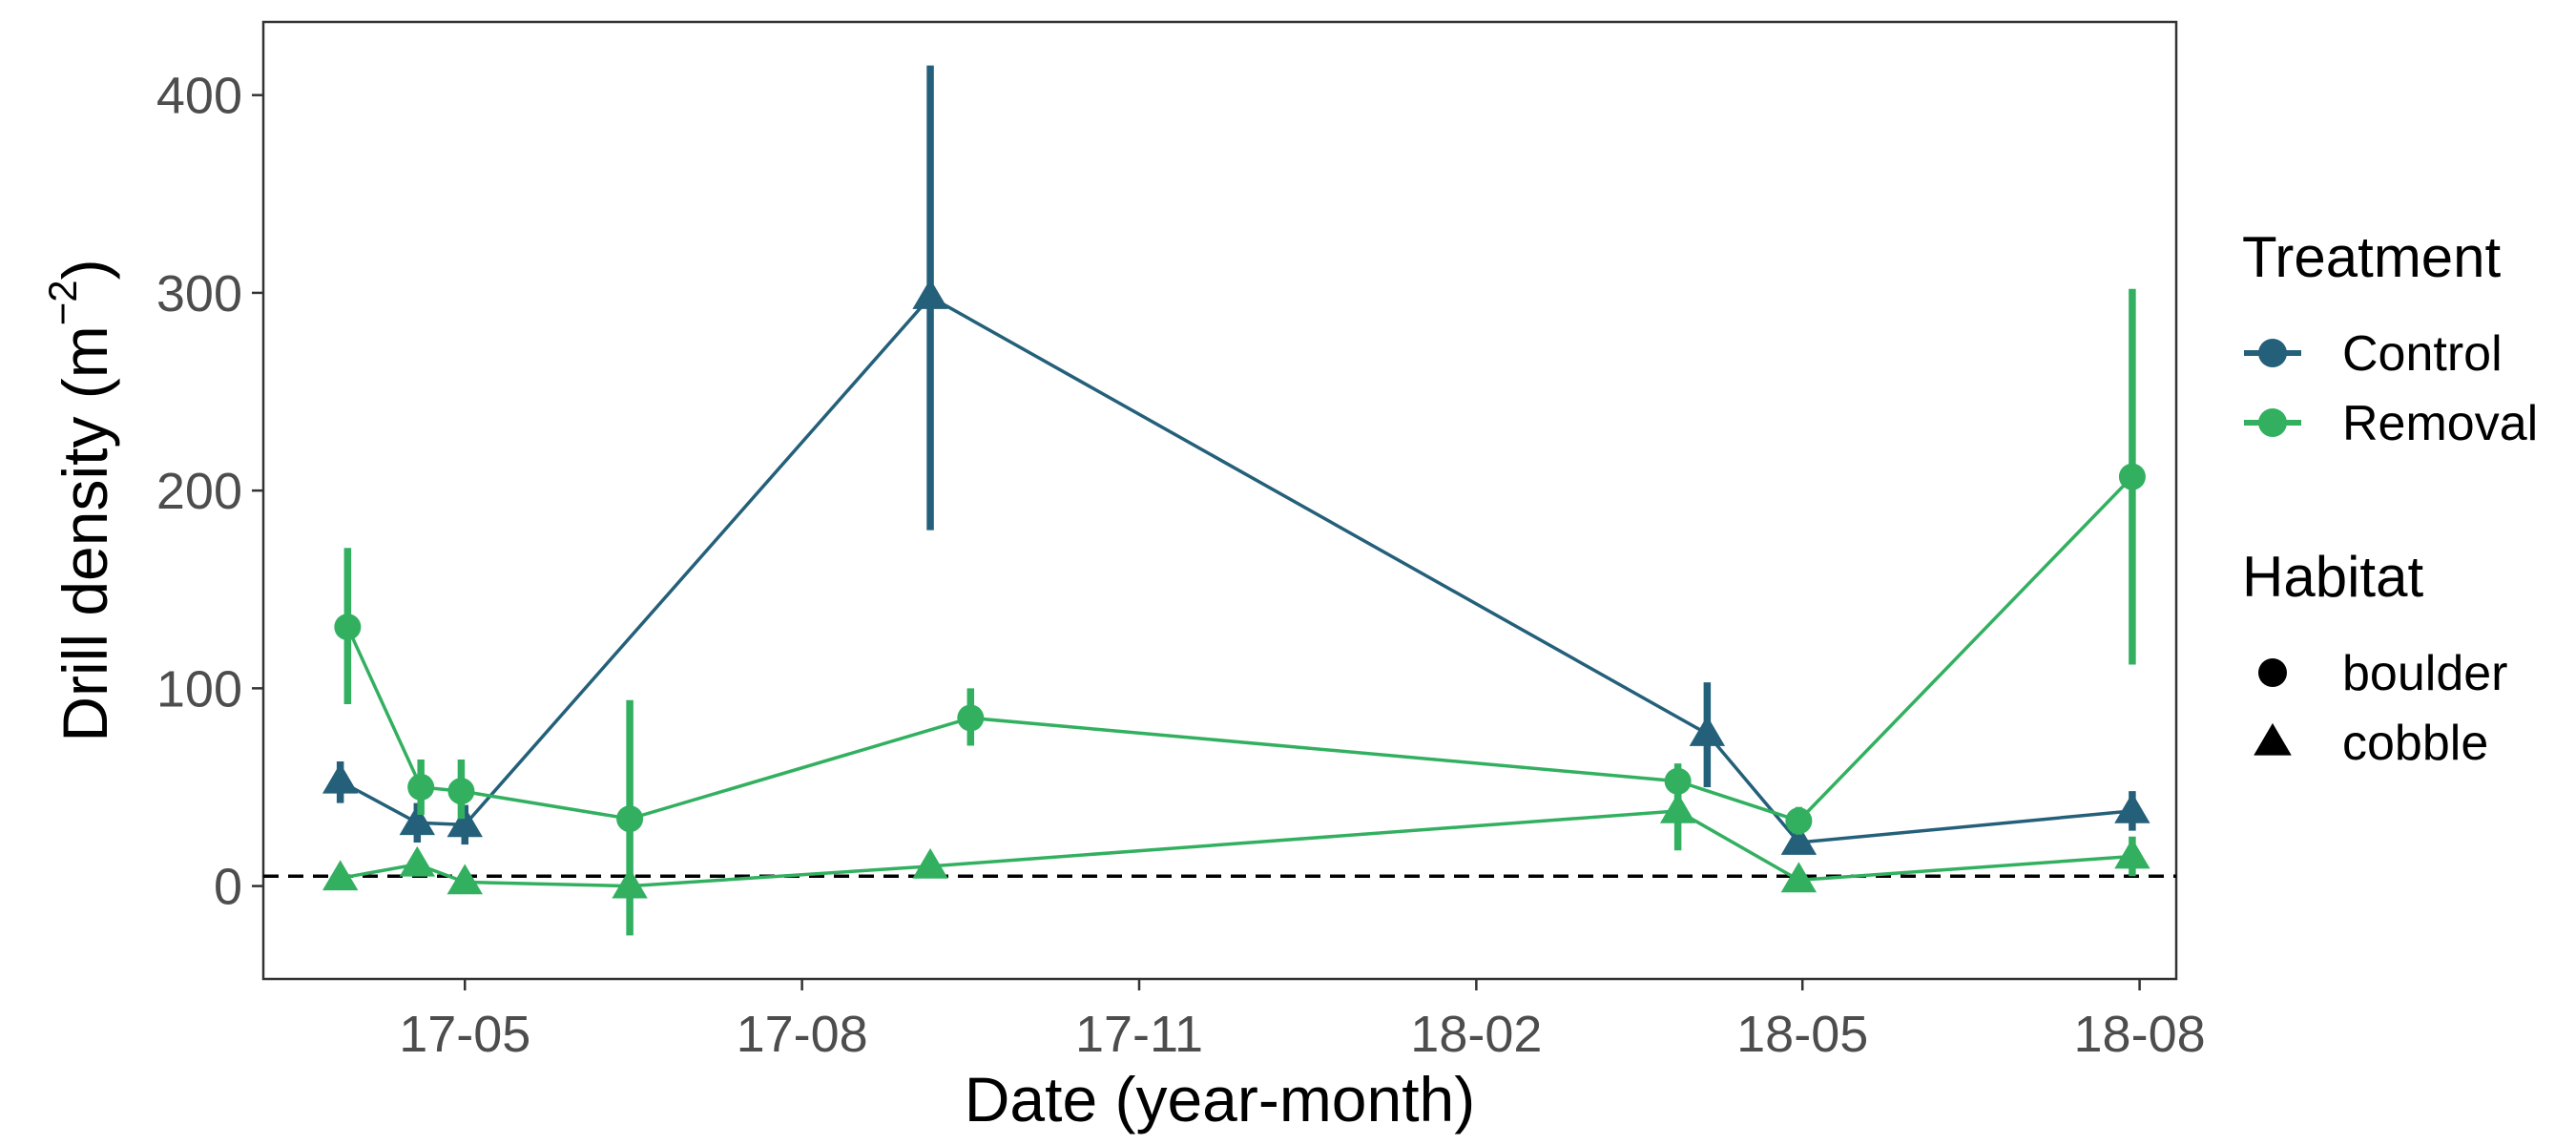 The height and width of the screenshot is (1145, 2576). I want to click on y-tick-label: 400, so click(199, 96).